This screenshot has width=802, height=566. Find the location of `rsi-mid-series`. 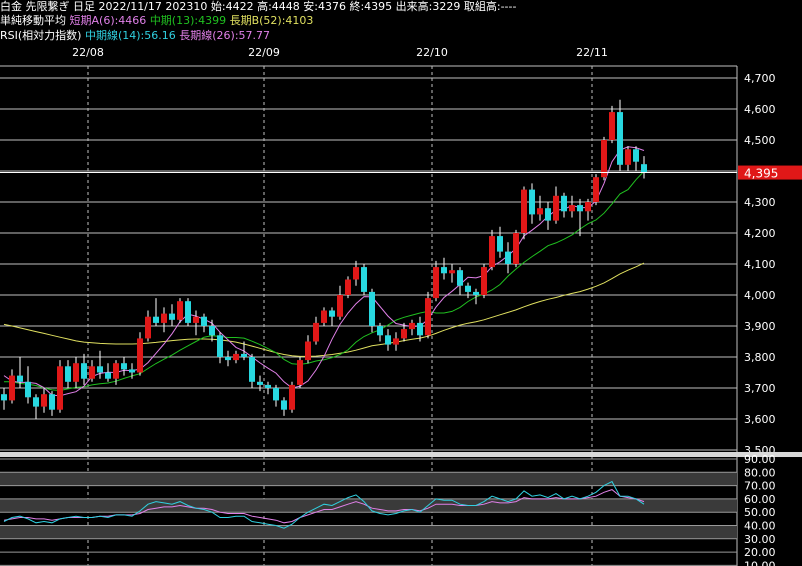

rsi-mid-series is located at coordinates (324, 504).